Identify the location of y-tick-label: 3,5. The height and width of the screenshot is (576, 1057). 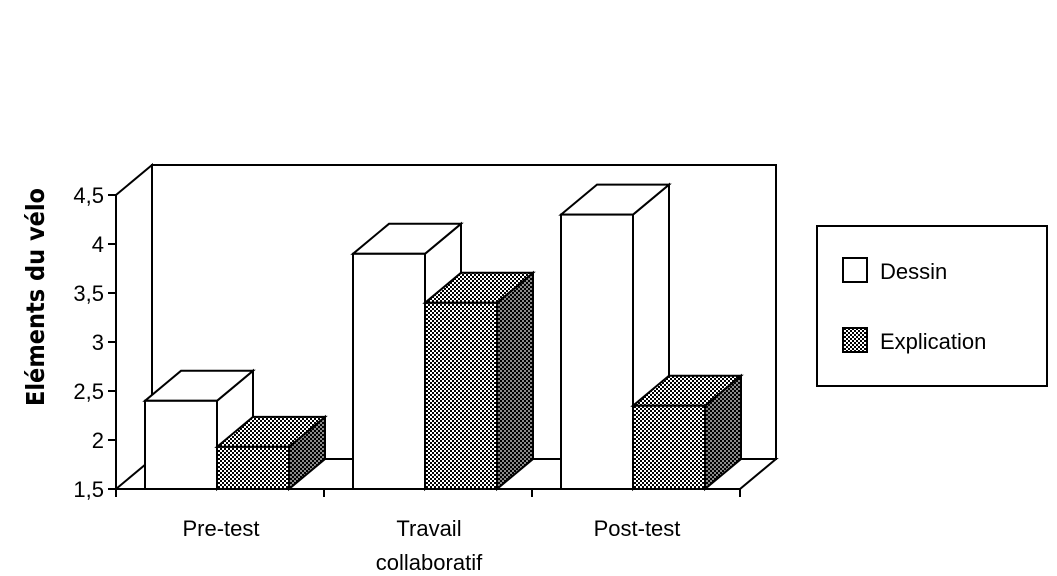
(88, 293).